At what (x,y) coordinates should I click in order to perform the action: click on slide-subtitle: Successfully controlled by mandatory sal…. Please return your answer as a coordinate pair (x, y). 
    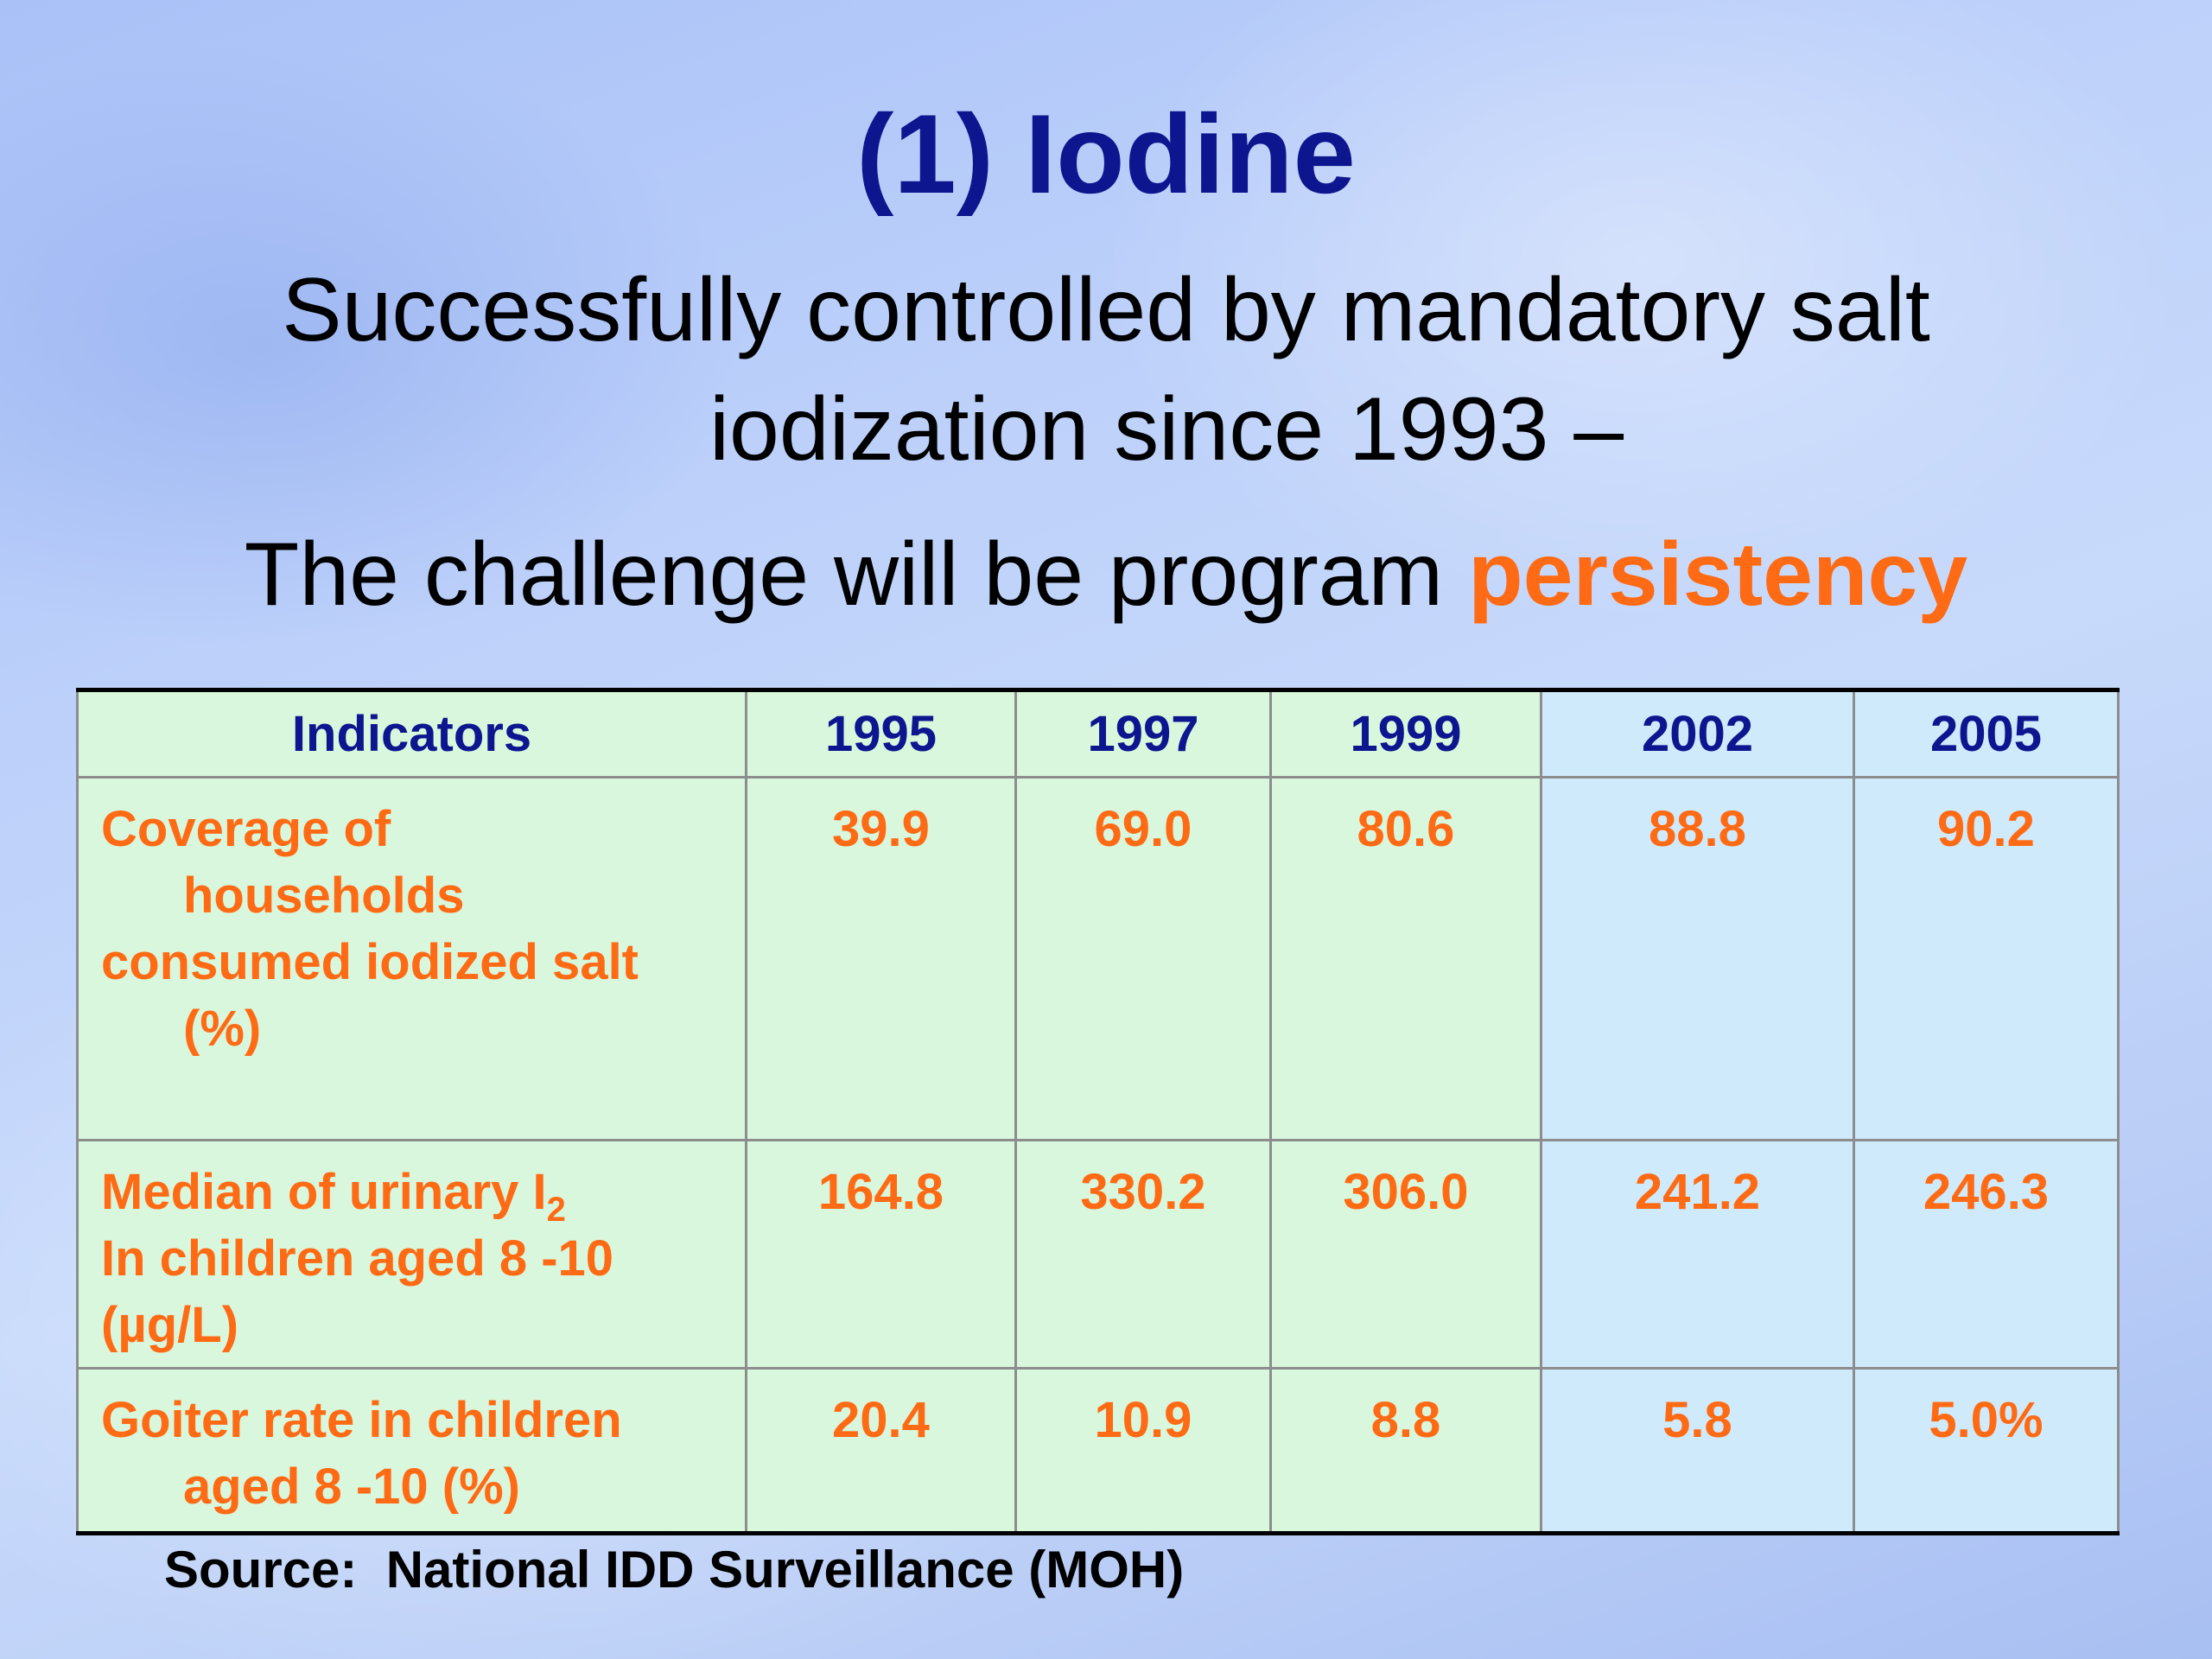
    Looking at the image, I should click on (1106, 370).